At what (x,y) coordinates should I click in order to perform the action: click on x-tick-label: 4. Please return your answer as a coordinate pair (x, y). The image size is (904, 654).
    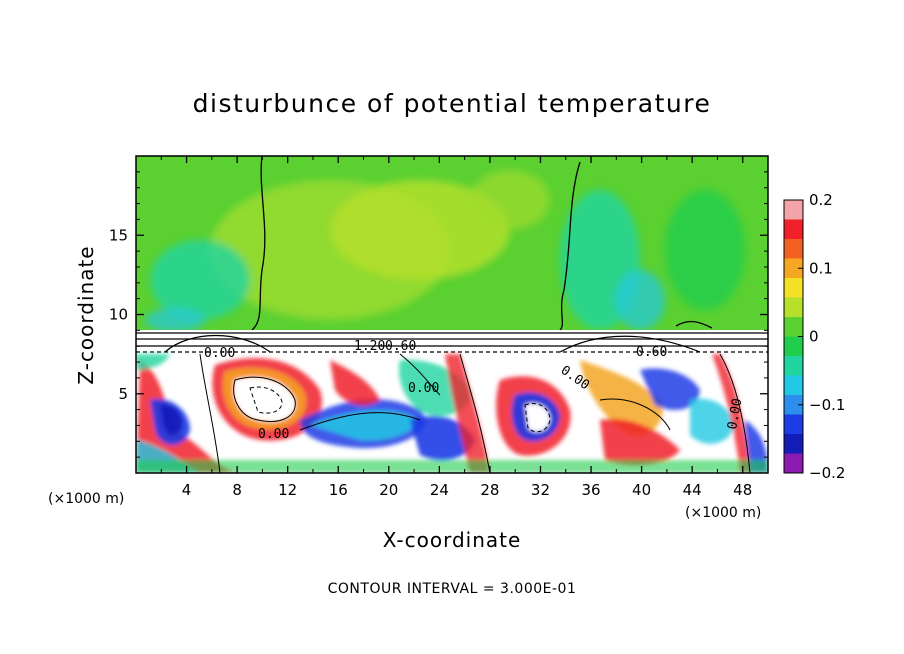
    Looking at the image, I should click on (187, 490).